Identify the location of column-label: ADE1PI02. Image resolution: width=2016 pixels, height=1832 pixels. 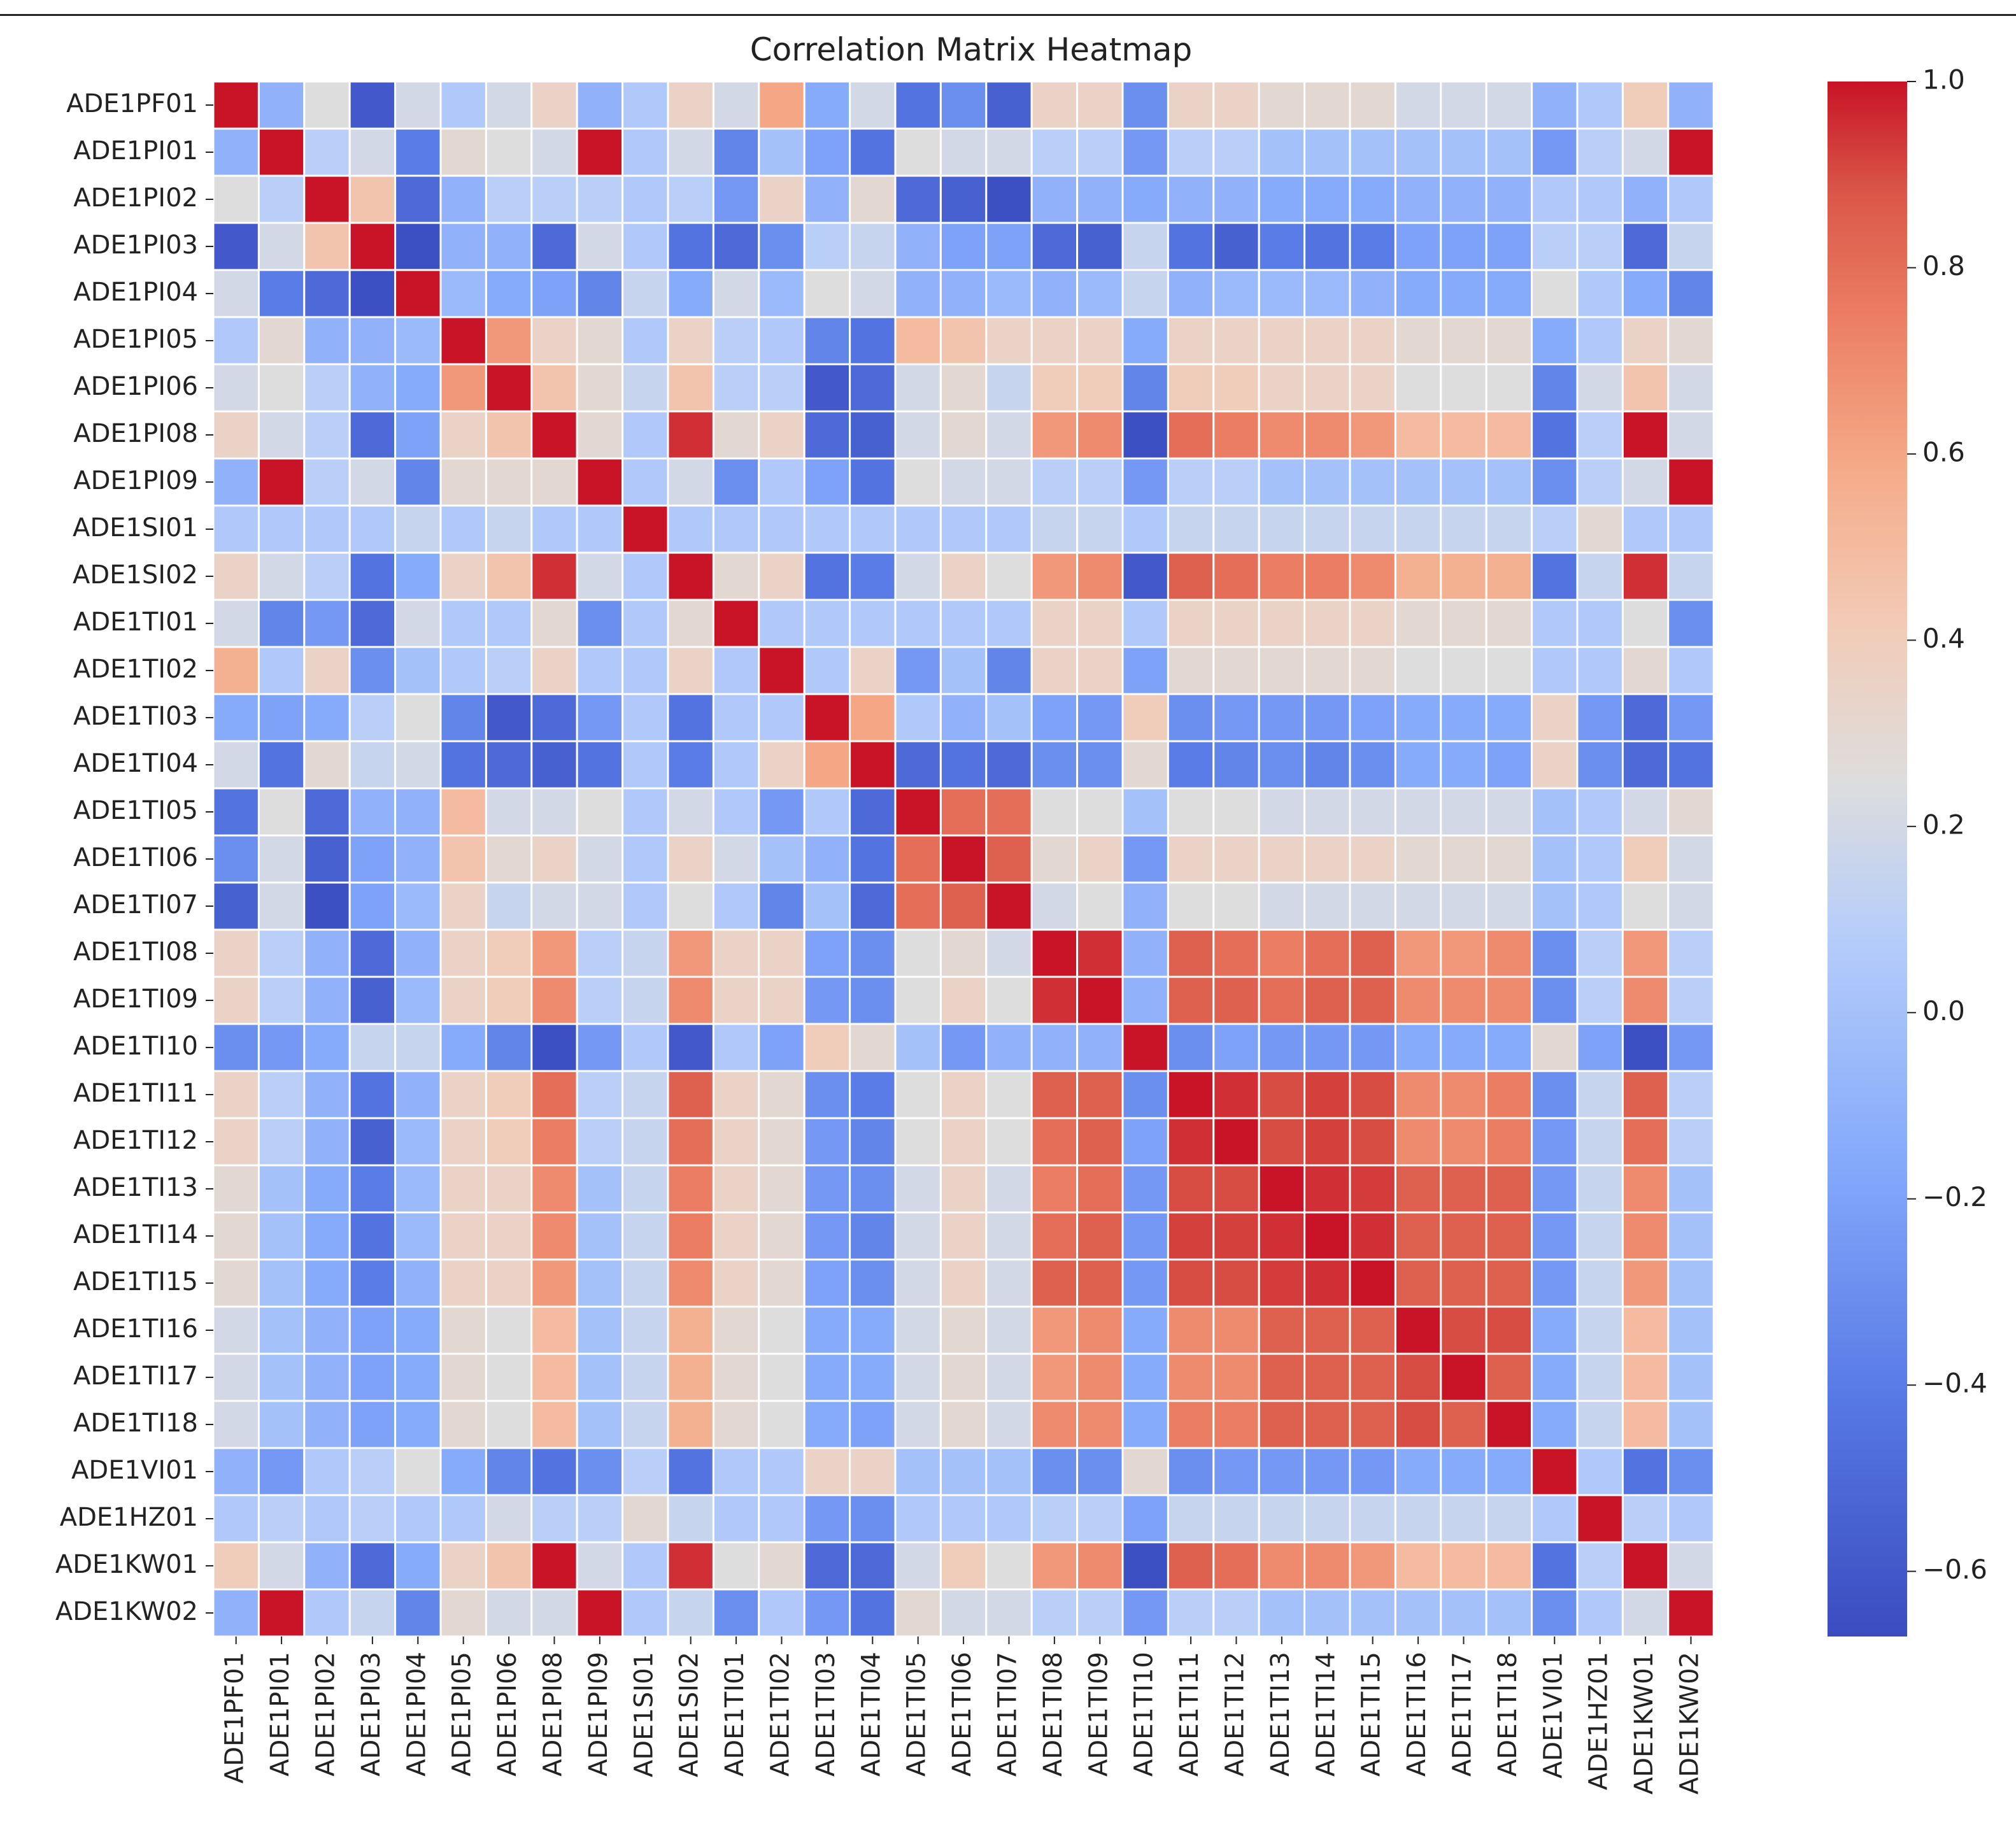
(326, 1714).